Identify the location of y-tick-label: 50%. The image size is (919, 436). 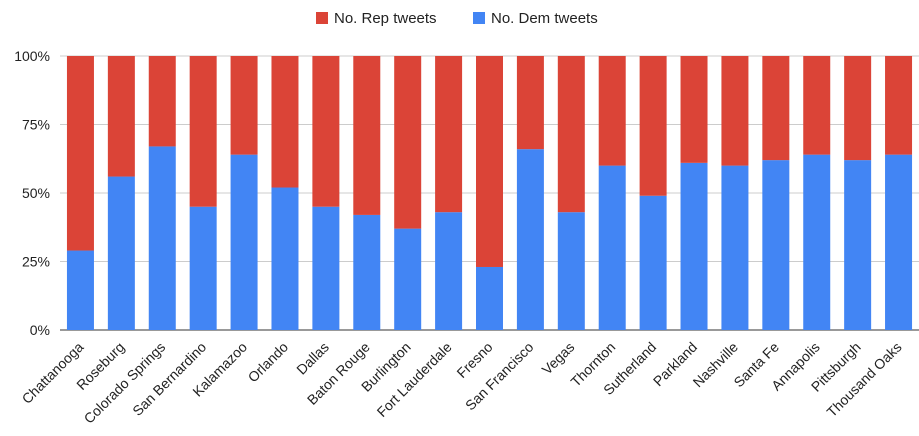
(36, 193).